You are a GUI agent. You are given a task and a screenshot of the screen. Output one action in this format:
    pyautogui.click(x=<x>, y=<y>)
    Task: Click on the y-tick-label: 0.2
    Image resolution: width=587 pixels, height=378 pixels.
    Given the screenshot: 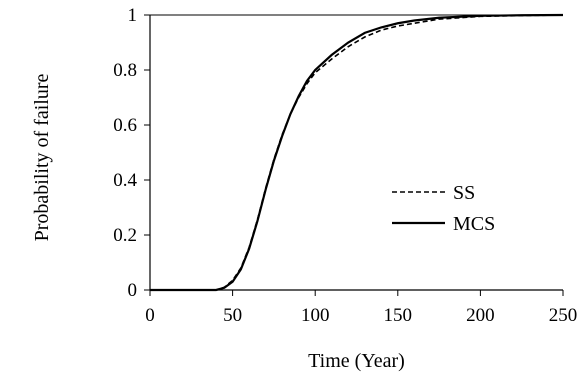 What is the action you would take?
    pyautogui.click(x=125, y=235)
    